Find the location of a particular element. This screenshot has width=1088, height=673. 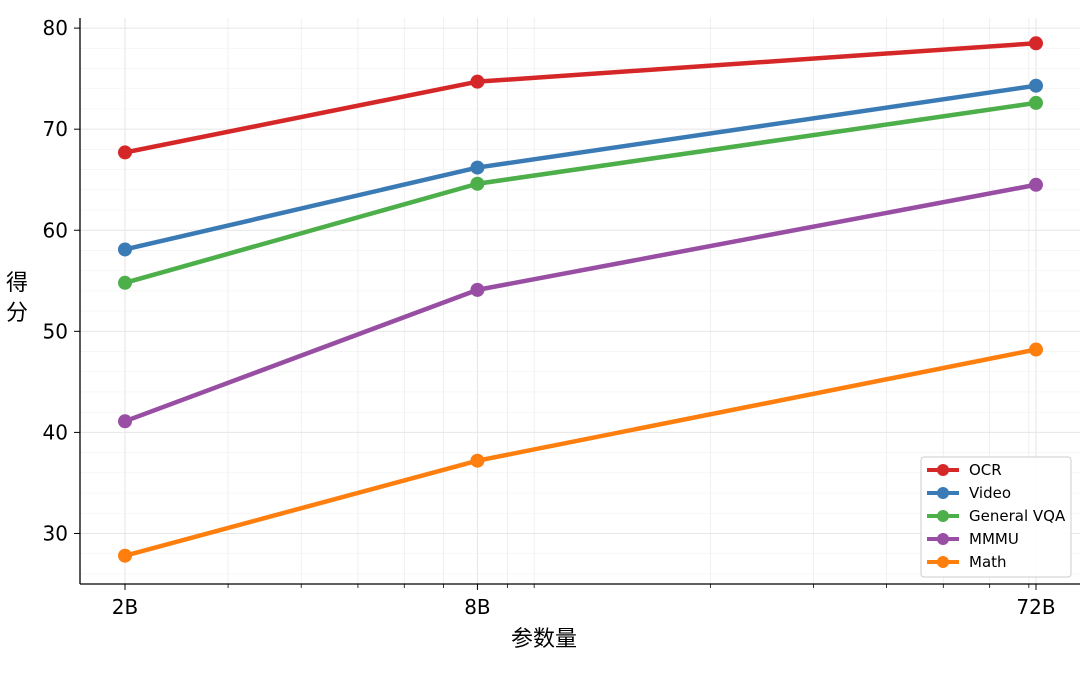

x-tick-label: 72B is located at coordinates (1035, 607).